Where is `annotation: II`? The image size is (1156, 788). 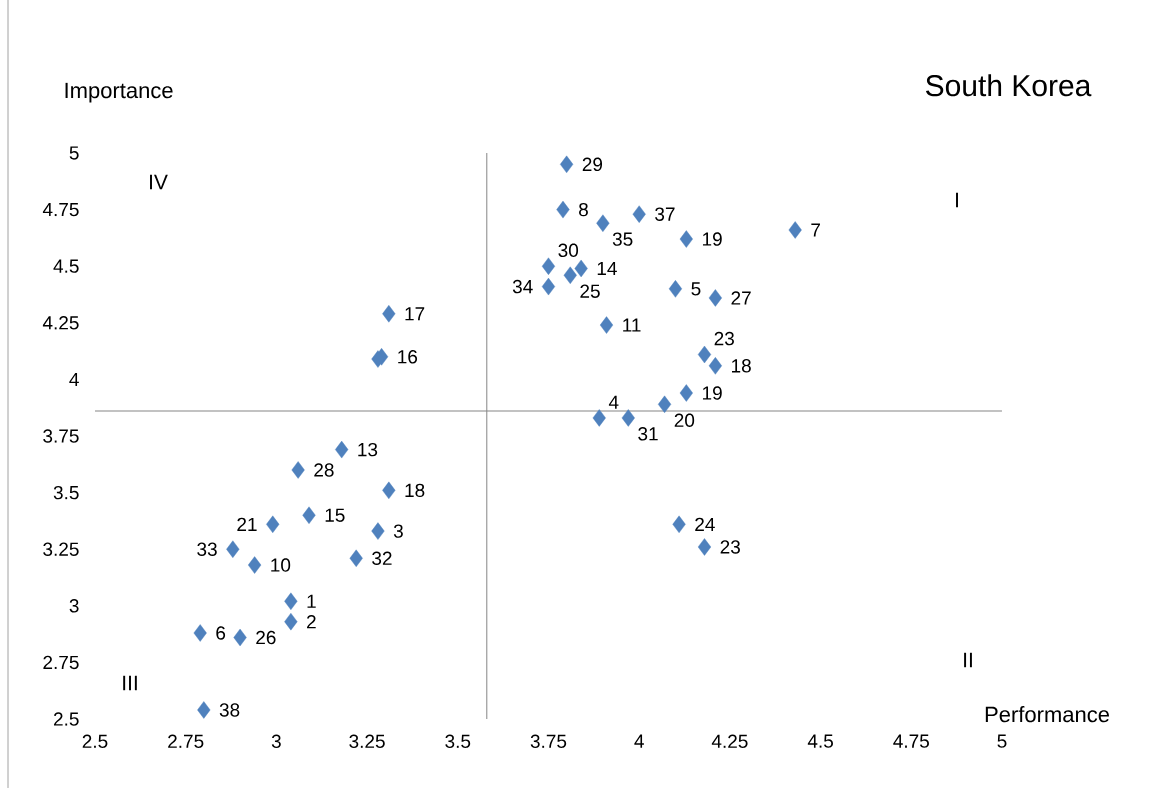 annotation: II is located at coordinates (968, 660).